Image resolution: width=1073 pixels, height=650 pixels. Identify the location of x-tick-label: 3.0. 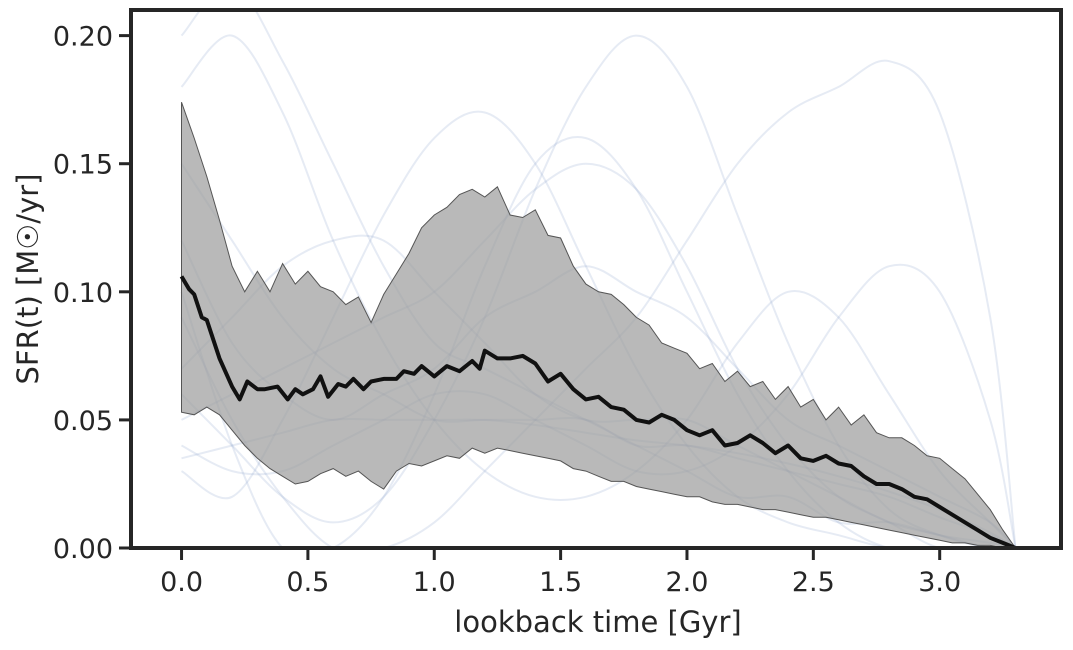
(939, 582).